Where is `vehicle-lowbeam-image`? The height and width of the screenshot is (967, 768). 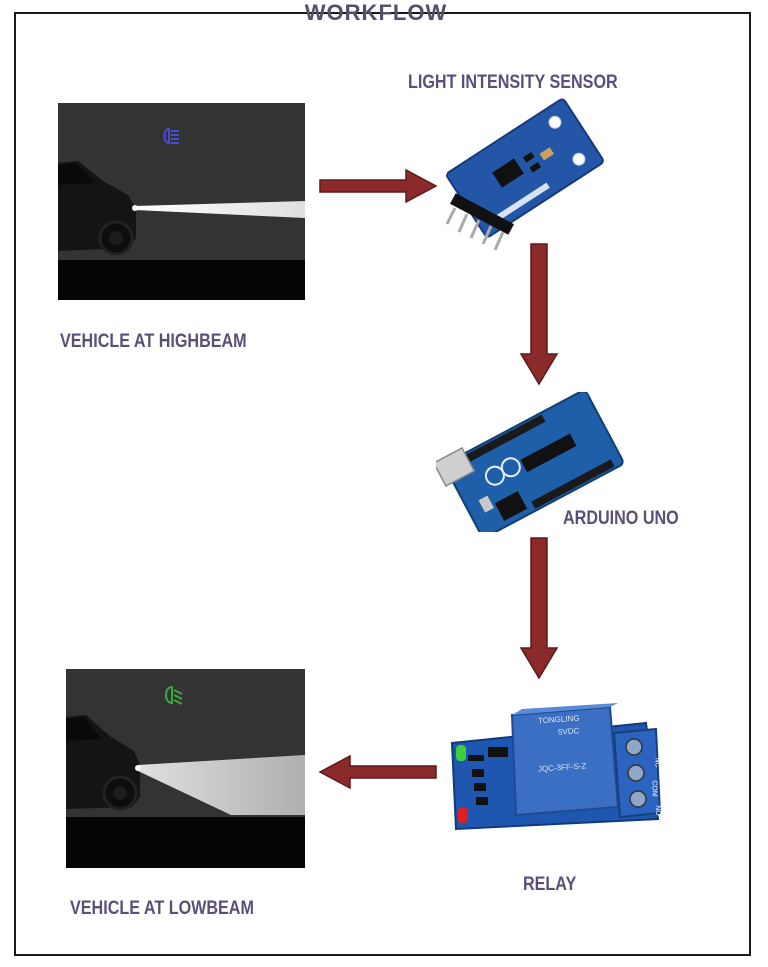
vehicle-lowbeam-image is located at coordinates (185, 768).